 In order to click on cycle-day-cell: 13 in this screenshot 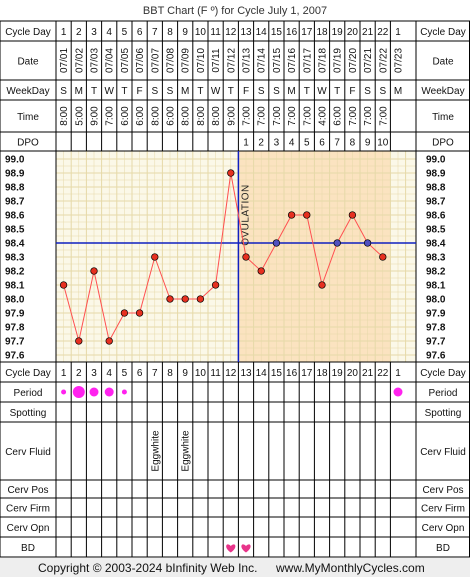, I will do `click(246, 32)`.